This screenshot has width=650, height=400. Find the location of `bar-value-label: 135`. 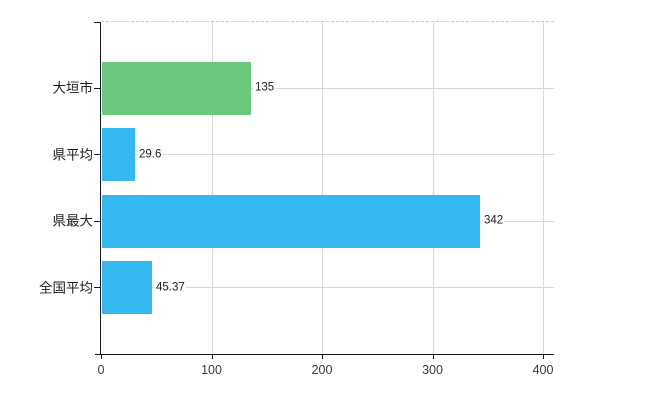

bar-value-label: 135 is located at coordinates (265, 88).